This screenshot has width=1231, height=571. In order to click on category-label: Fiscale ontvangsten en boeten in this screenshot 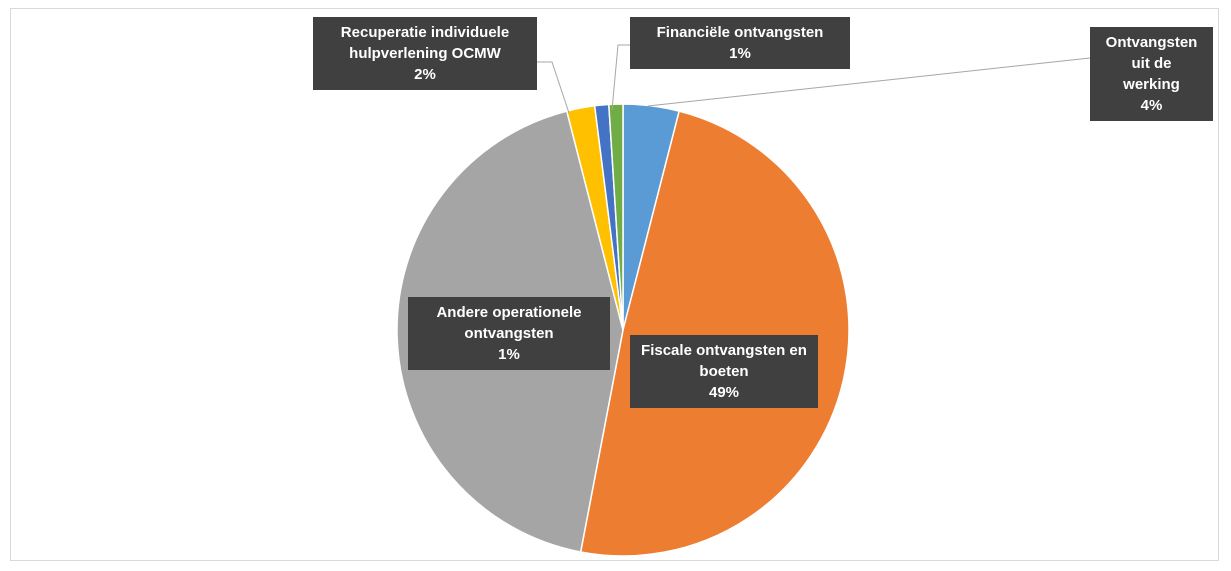, I will do `click(724, 361)`.